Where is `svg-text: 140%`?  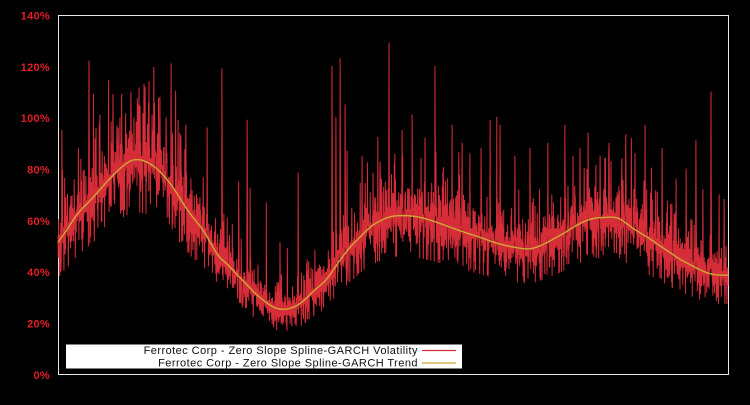
svg-text: 140% is located at coordinates (35, 16).